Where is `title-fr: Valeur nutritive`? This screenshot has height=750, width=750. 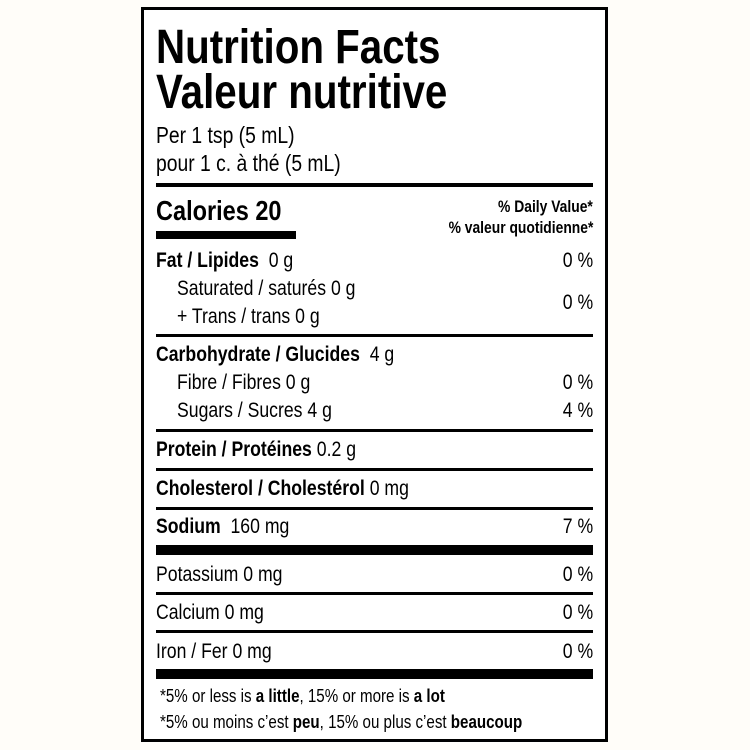 title-fr: Valeur nutritive is located at coordinates (302, 92).